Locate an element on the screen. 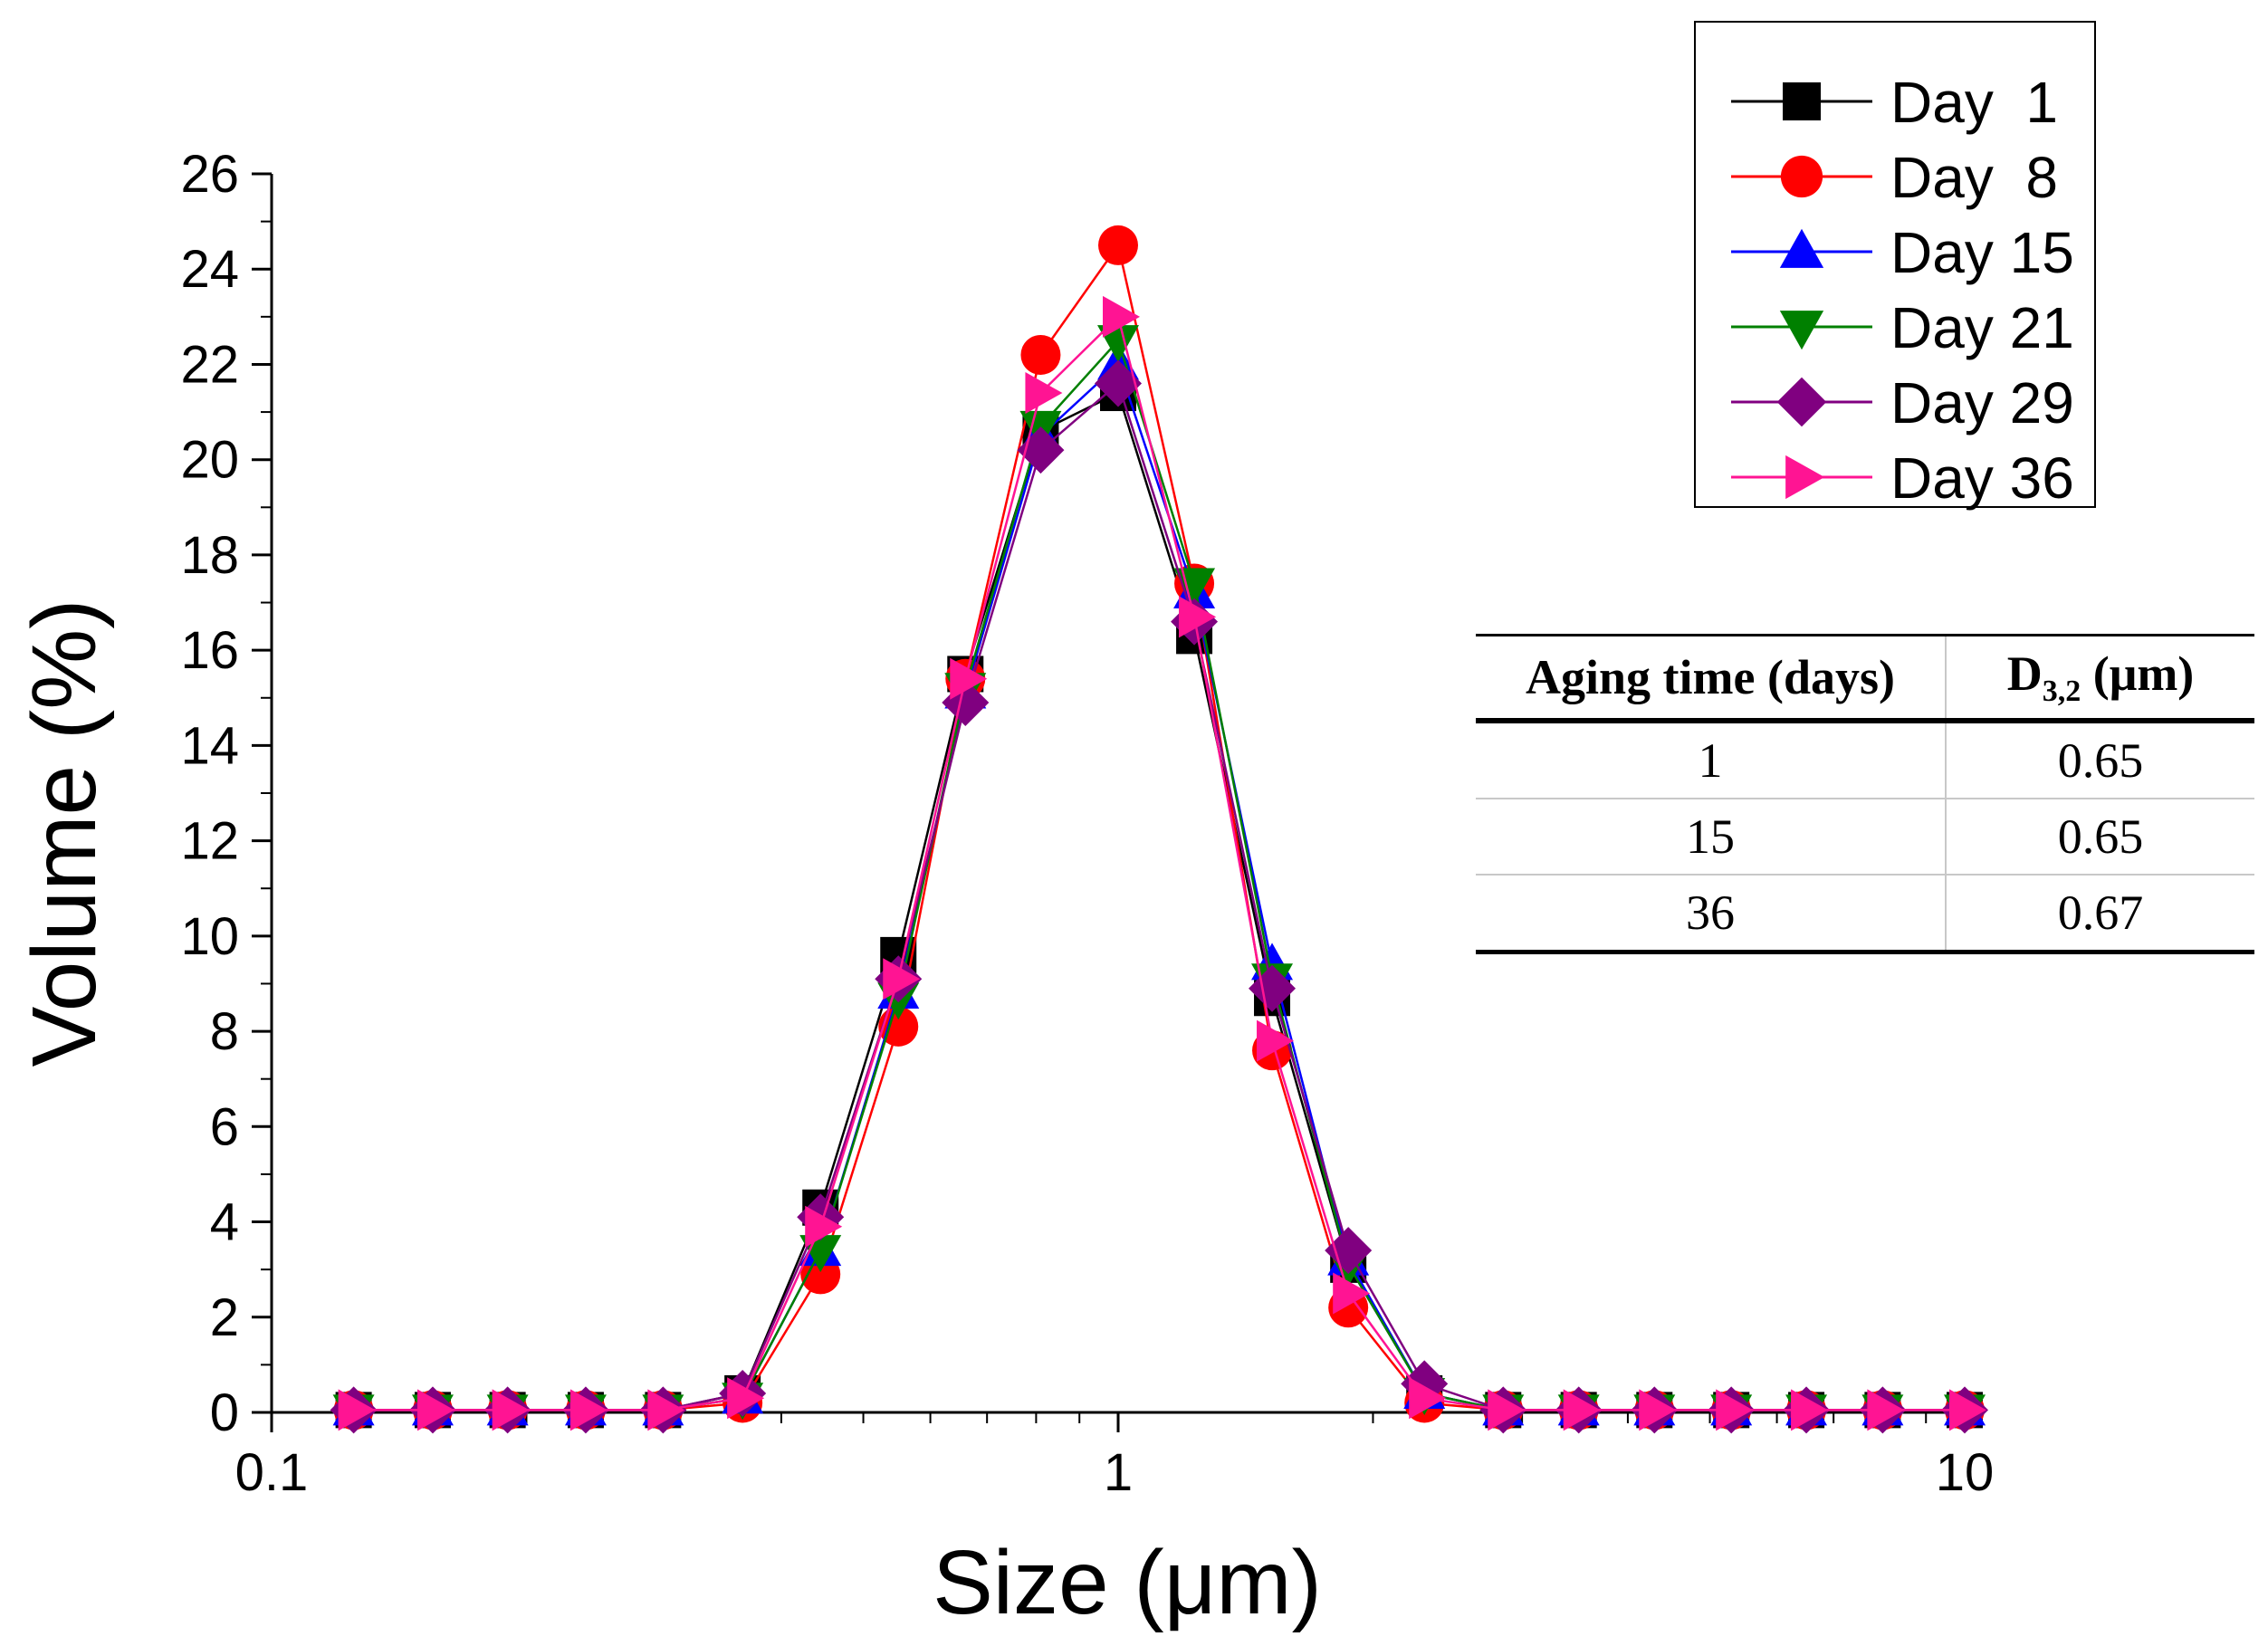 The height and width of the screenshot is (1646, 2268). header-d32: D3,2 (μm) is located at coordinates (2099, 678).